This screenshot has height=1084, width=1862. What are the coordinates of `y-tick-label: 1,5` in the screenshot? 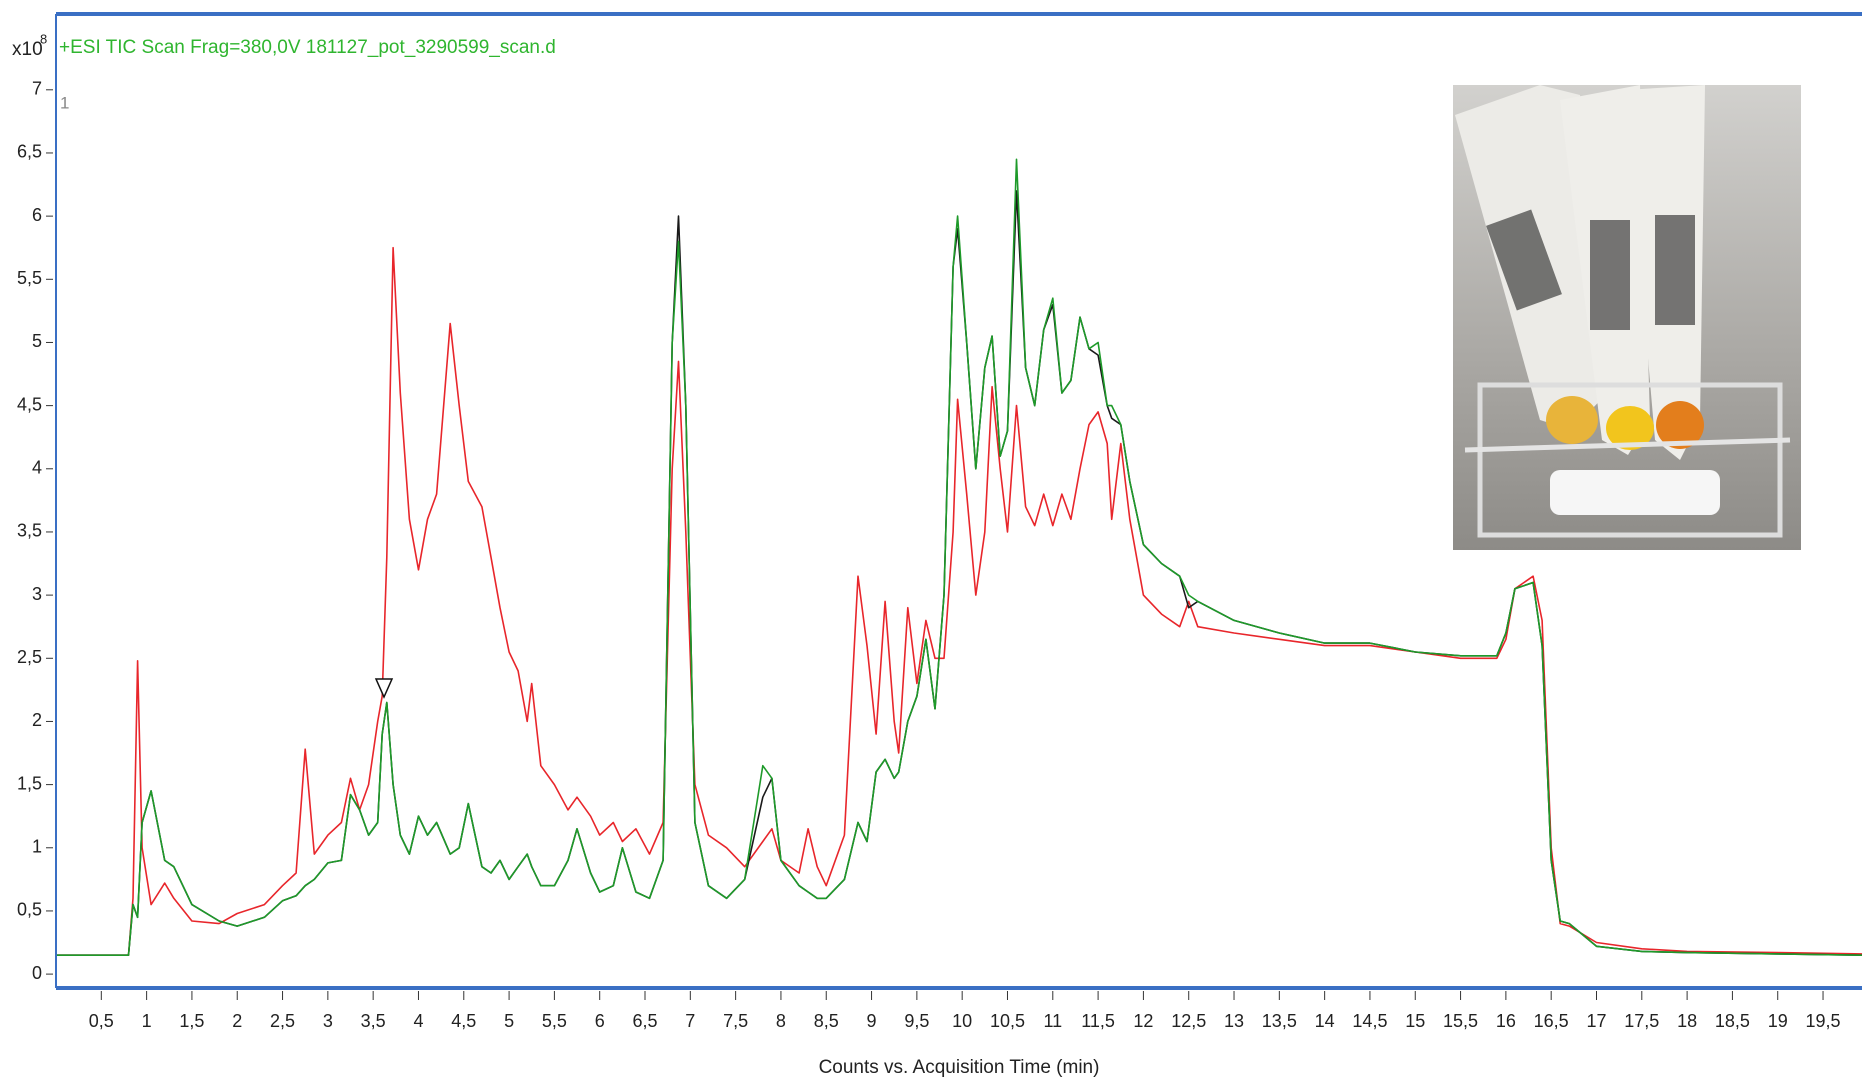 It's located at (29, 783).